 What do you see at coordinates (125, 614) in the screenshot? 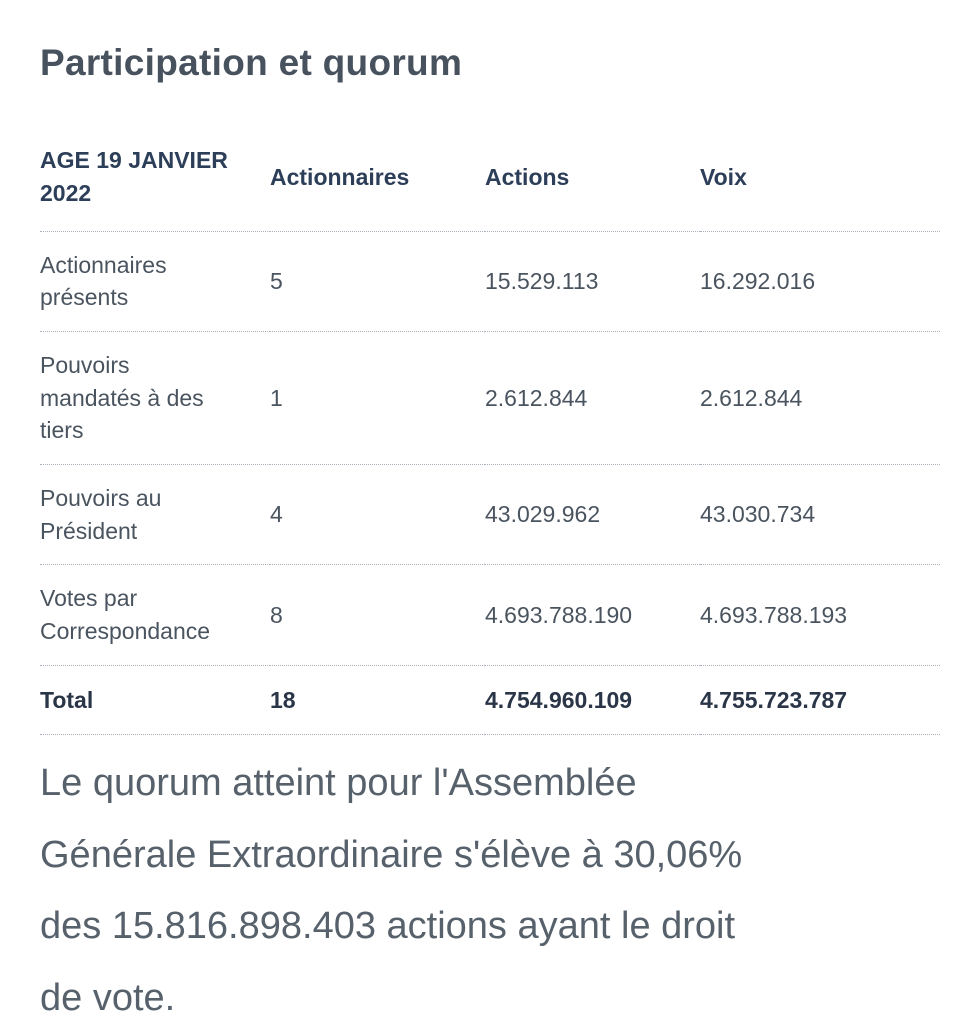
I see `row-label: Votes par Correspondance` at bounding box center [125, 614].